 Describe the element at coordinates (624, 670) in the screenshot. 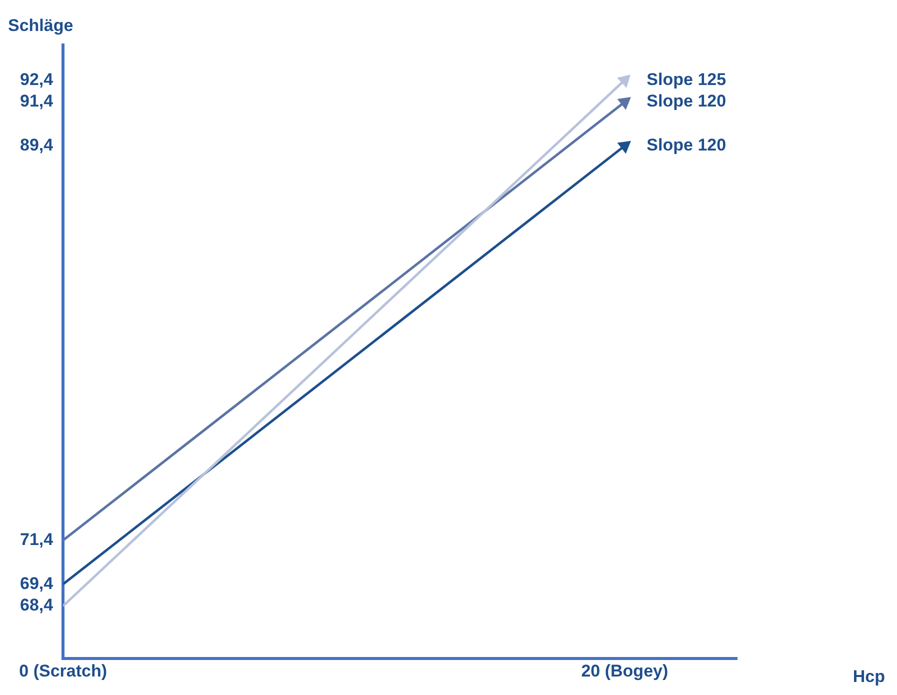

I see `x-tick-label: 20 (Bogey)` at that location.